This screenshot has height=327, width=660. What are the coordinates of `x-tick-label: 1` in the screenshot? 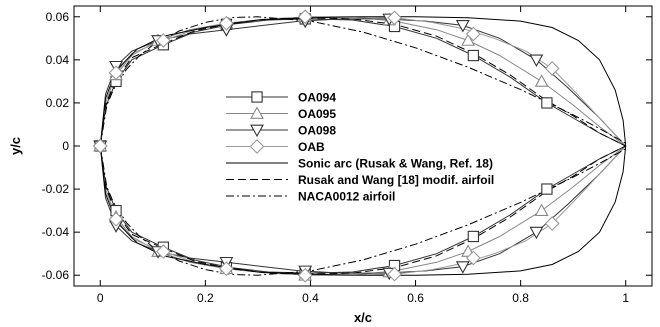 It's located at (625, 298).